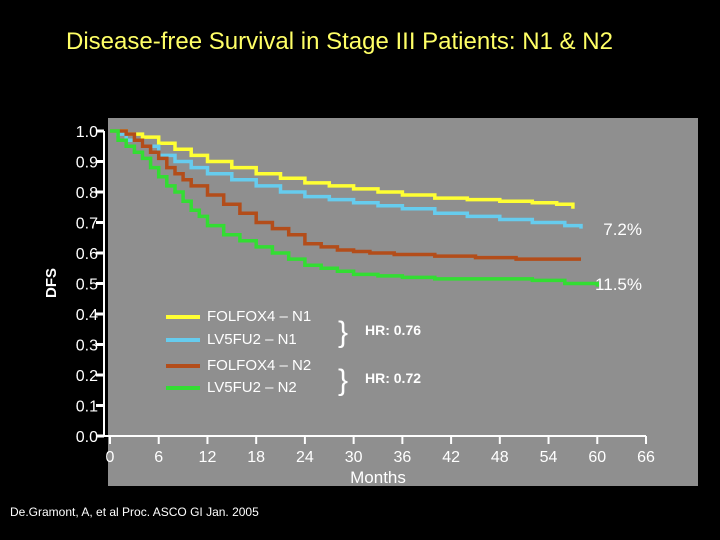 This screenshot has height=540, width=720. What do you see at coordinates (451, 457) in the screenshot?
I see `x-tick-label: 42` at bounding box center [451, 457].